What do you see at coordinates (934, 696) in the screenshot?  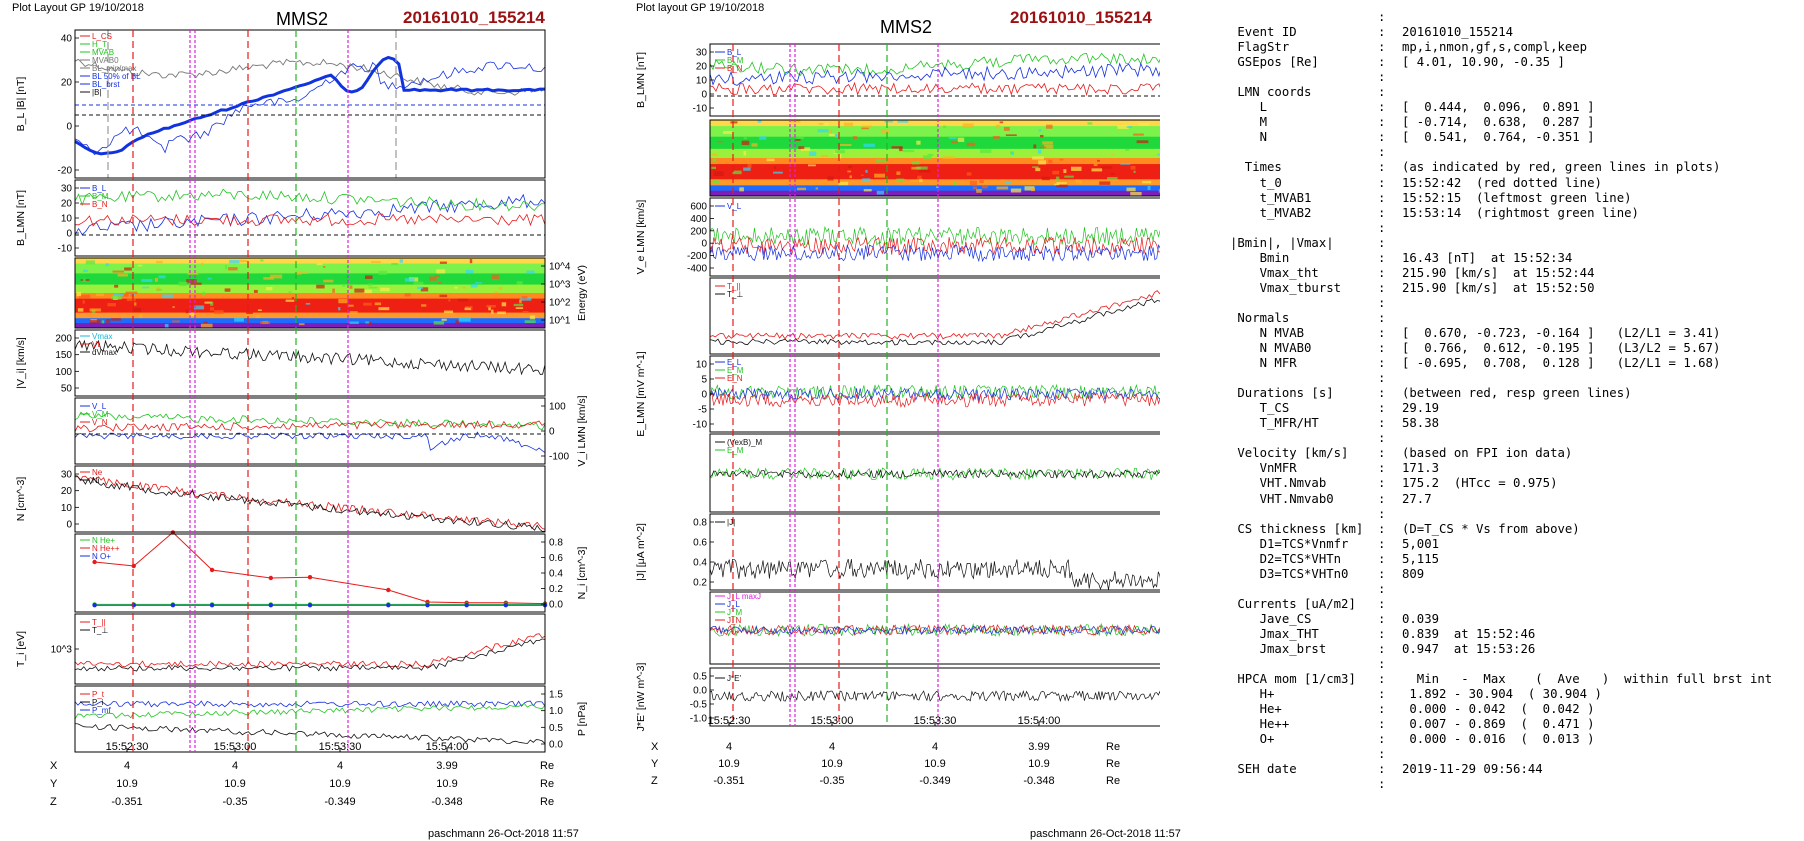 I see `je-line` at bounding box center [934, 696].